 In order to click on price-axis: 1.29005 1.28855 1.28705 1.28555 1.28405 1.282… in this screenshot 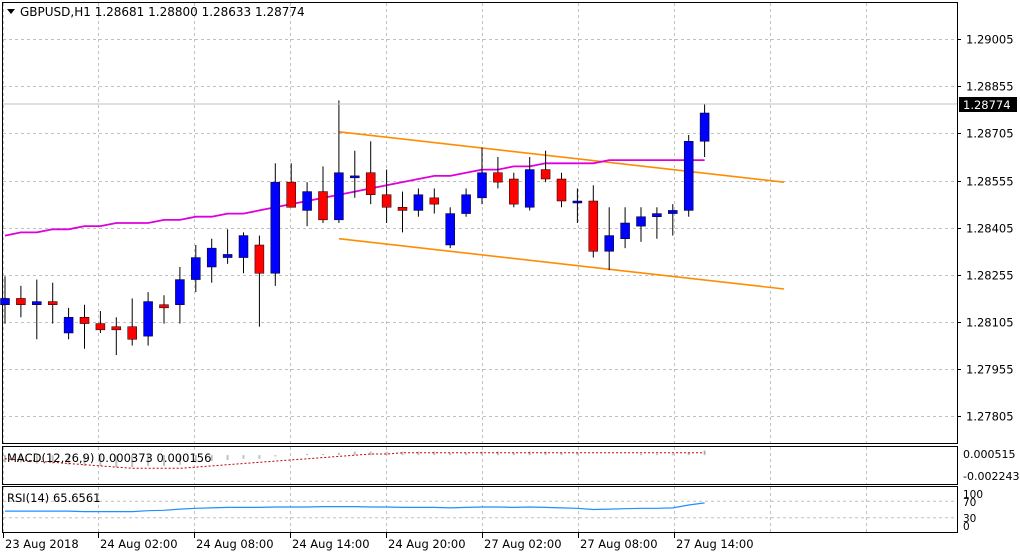, I will do `click(985, 228)`.